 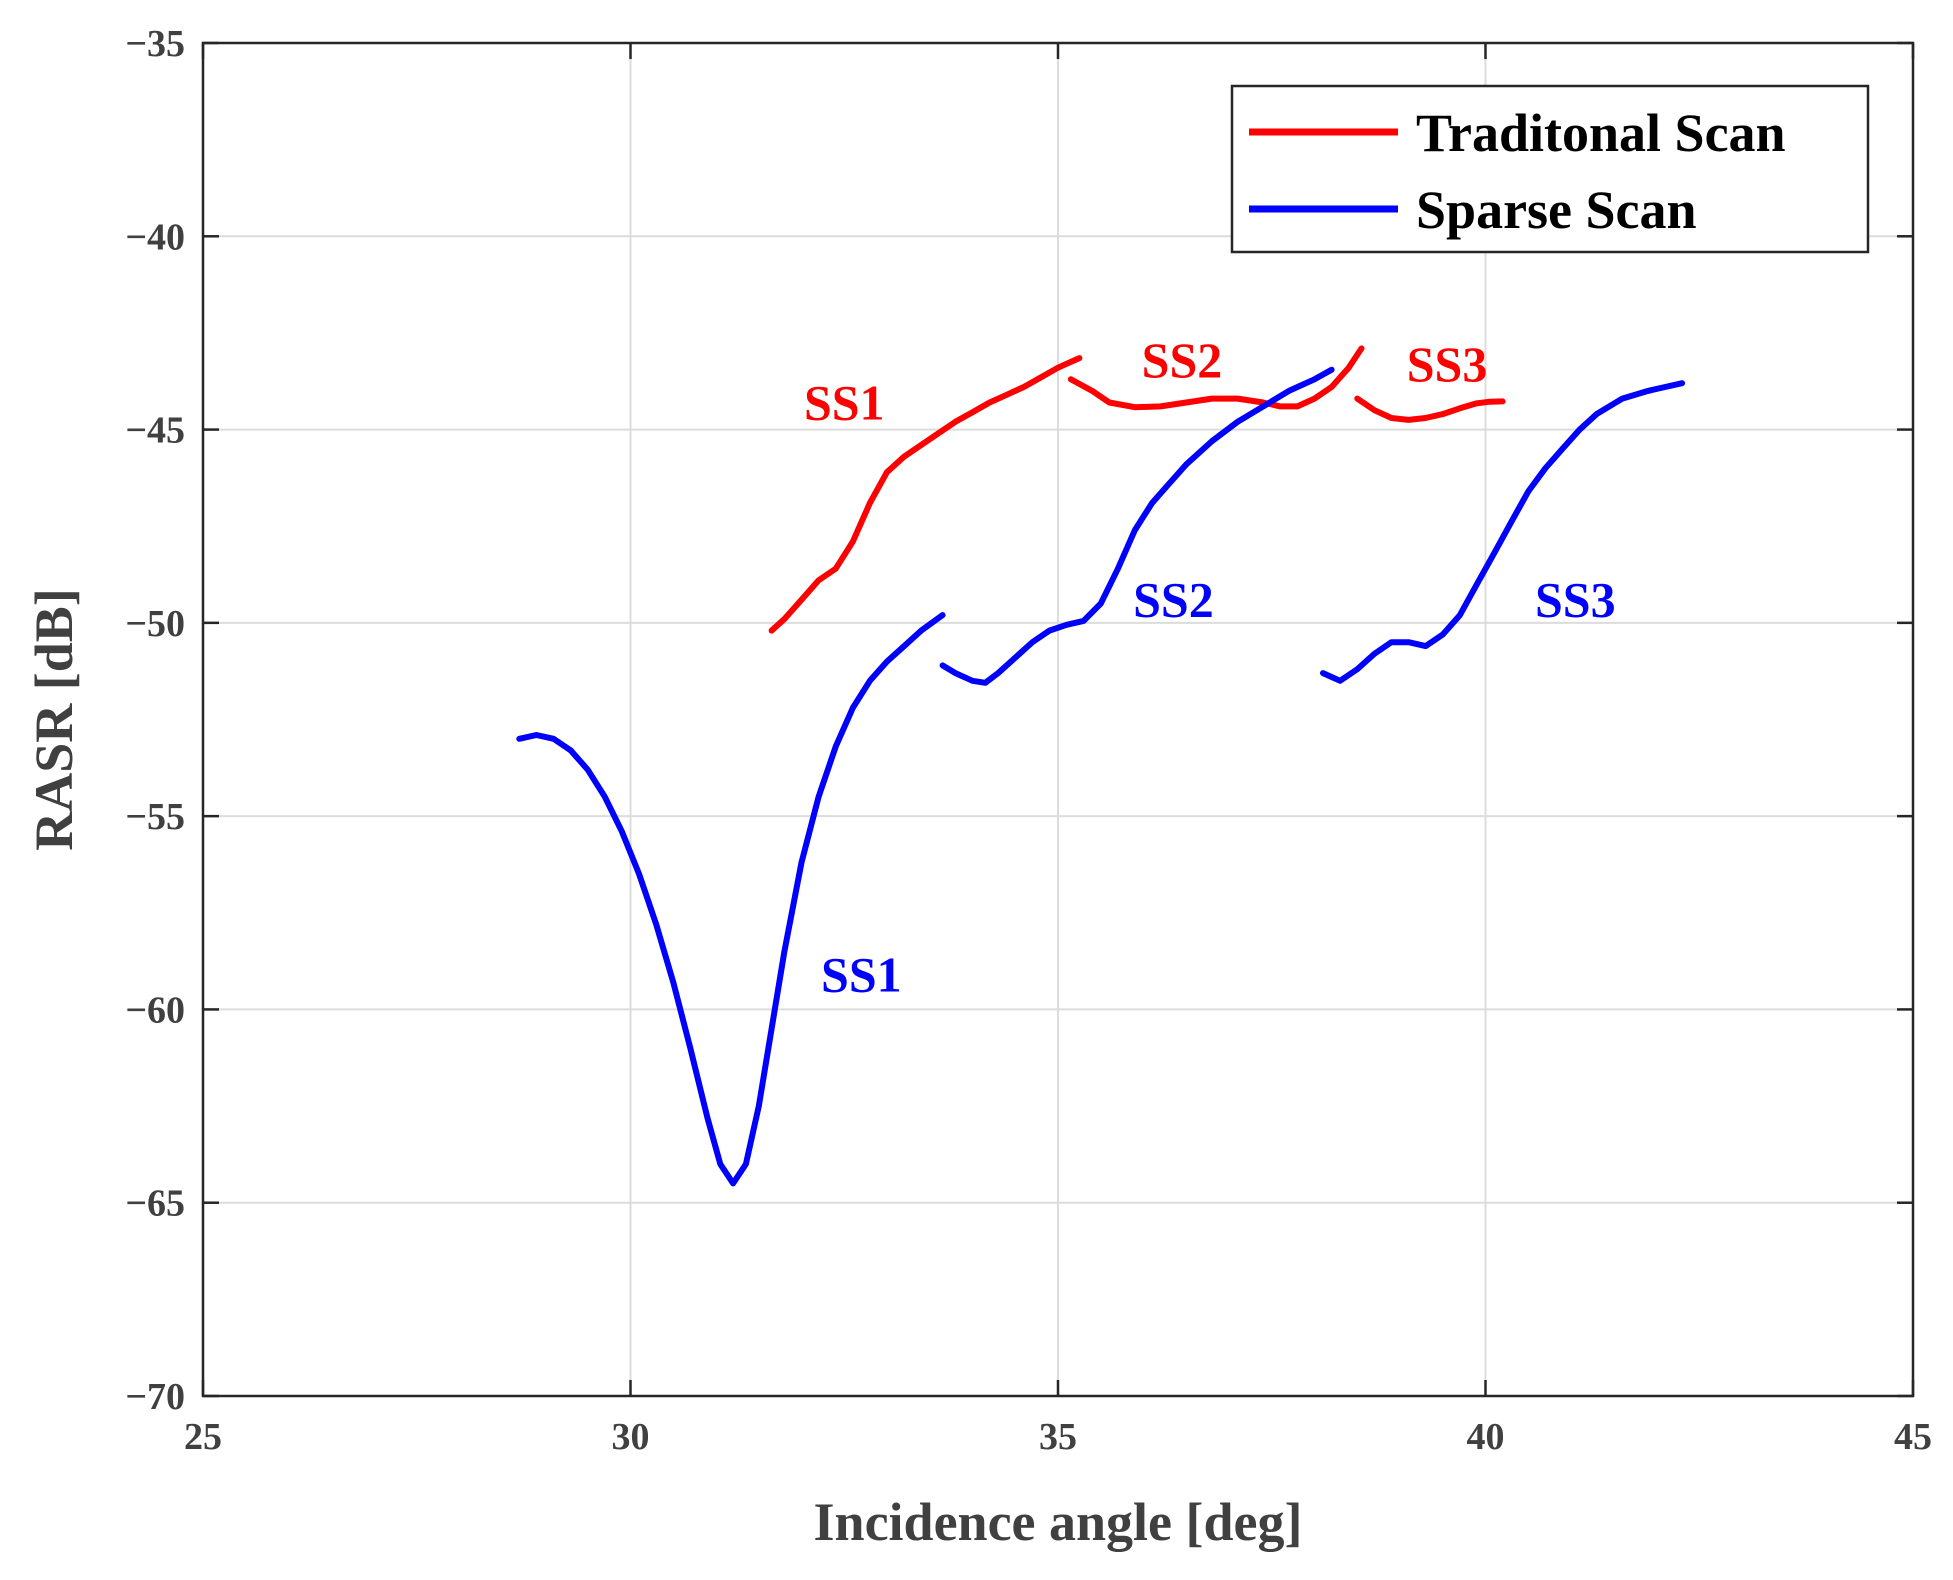 I want to click on y-axis-title: RASR [dB], so click(x=54, y=719).